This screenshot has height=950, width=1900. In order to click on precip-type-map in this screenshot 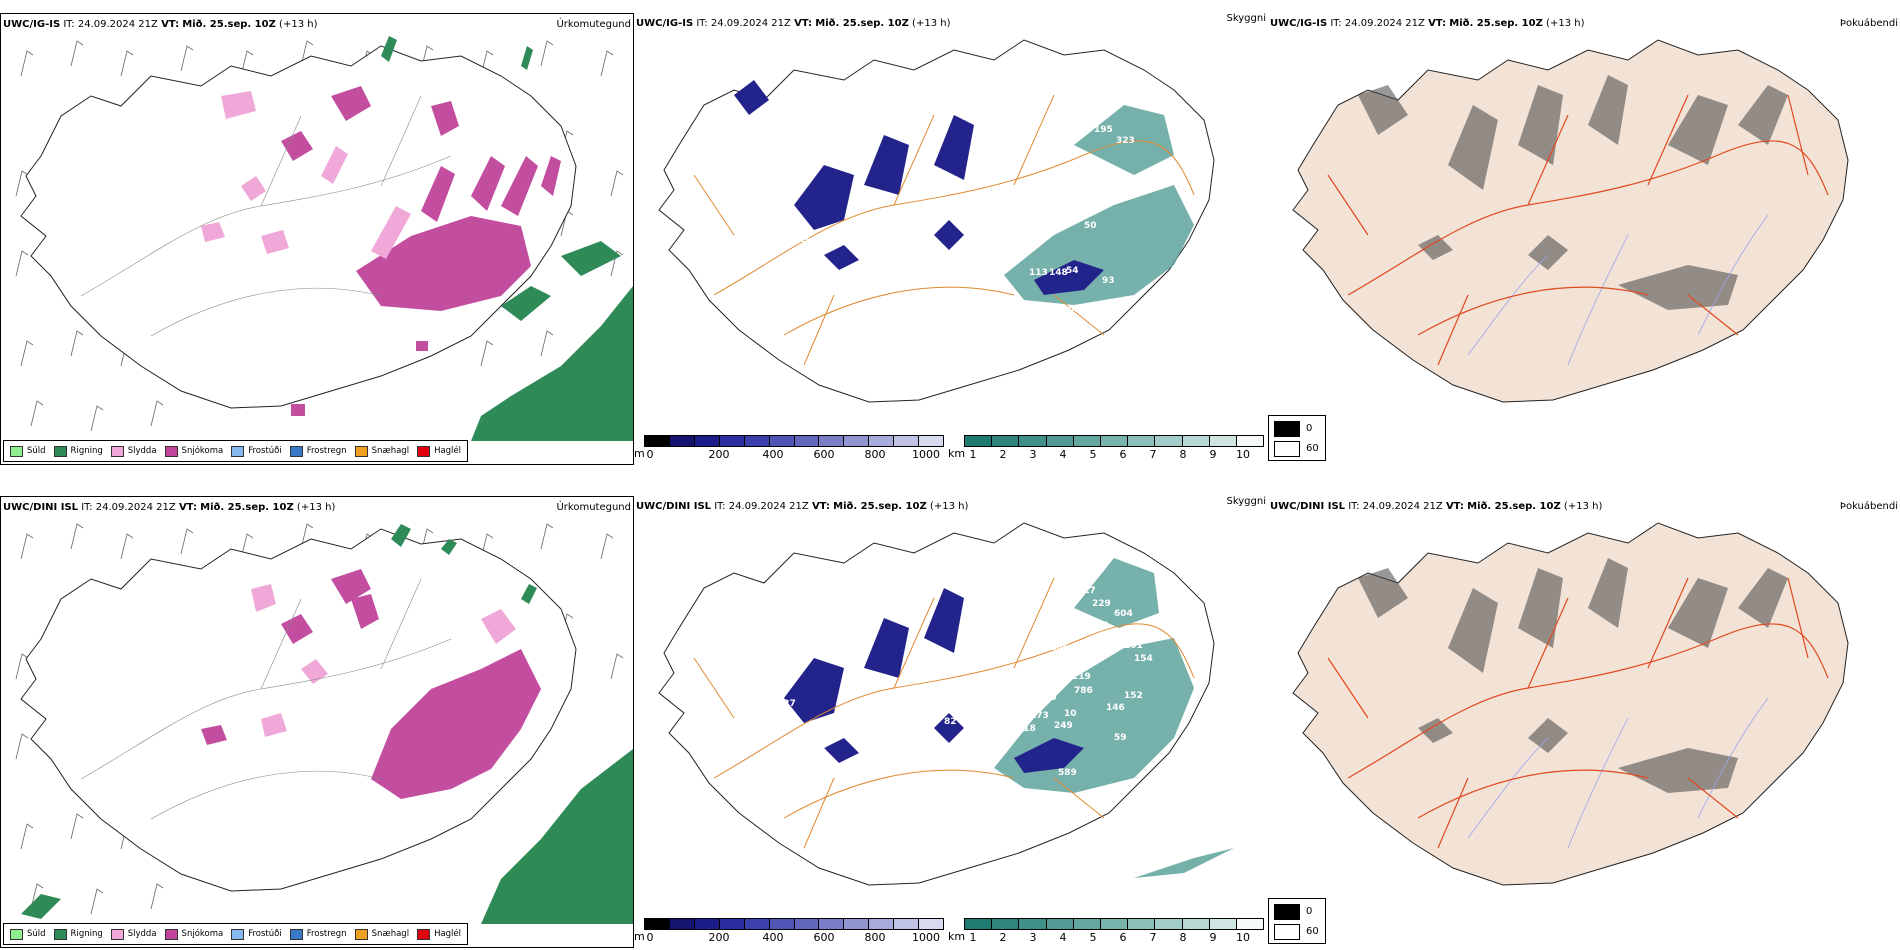, I will do `click(324, 238)`.